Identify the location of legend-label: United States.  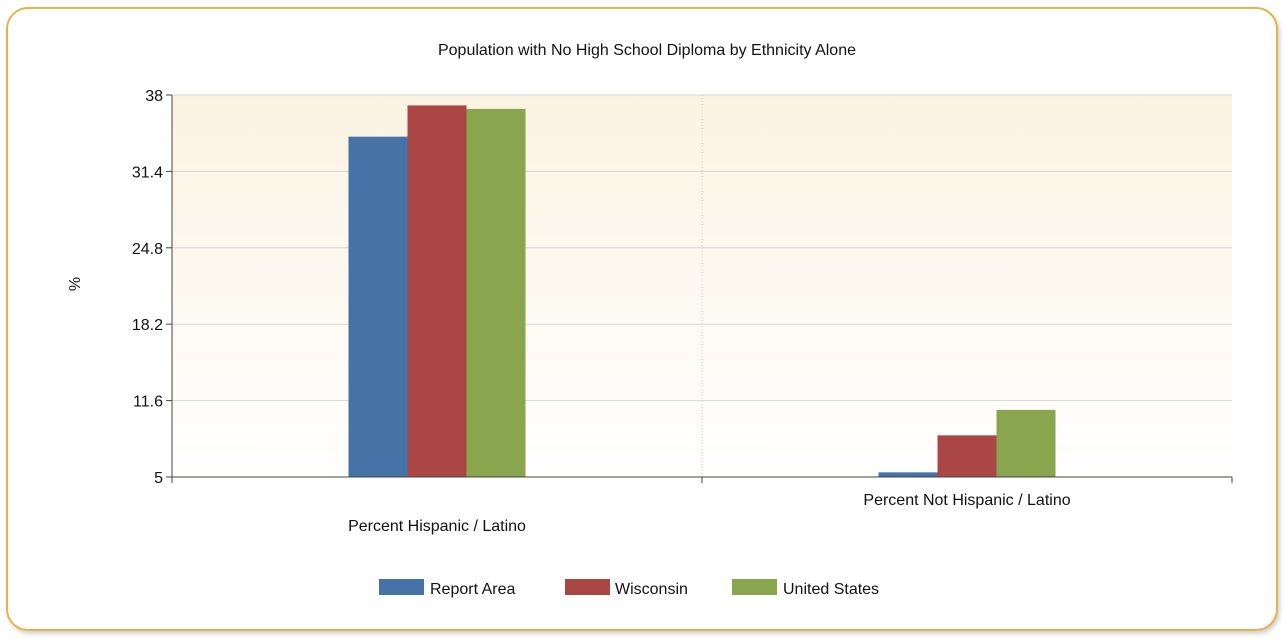
(831, 589).